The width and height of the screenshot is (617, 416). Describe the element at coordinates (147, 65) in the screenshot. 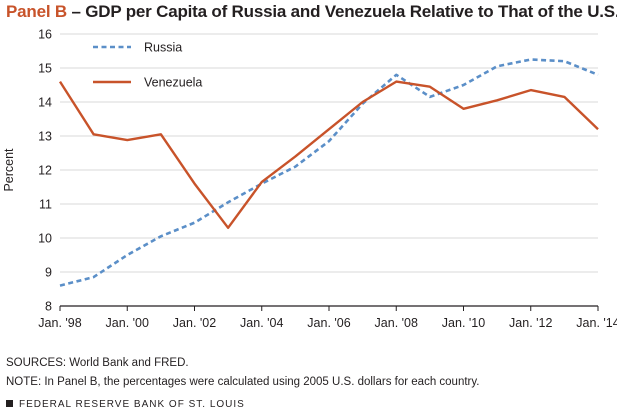

I see `legend: Russia Venezuela` at that location.